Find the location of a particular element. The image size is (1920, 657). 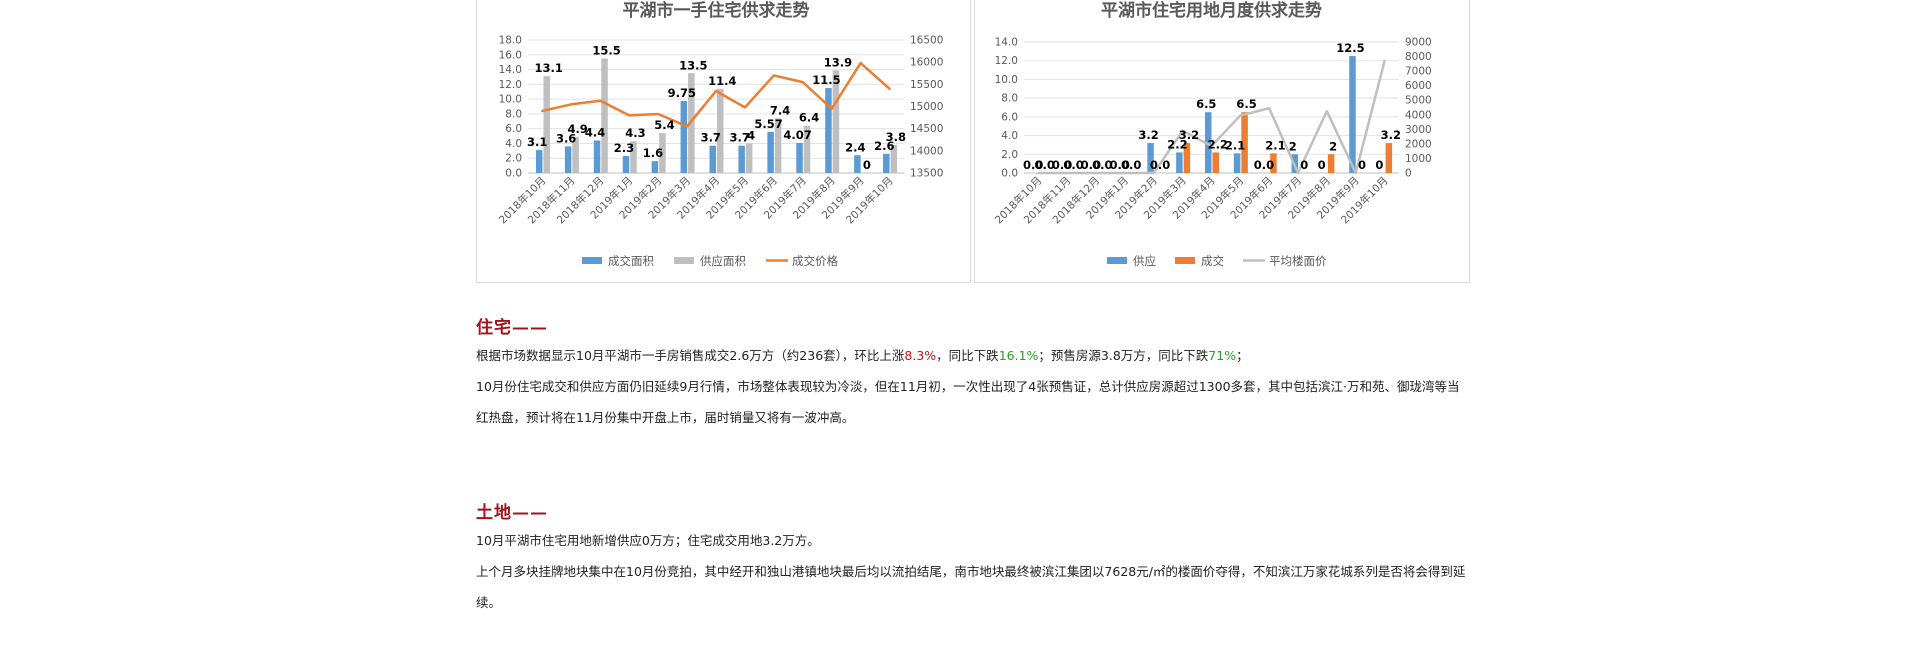

legend-label-平均楼面价: 平均楼面价 is located at coordinates (1298, 261).